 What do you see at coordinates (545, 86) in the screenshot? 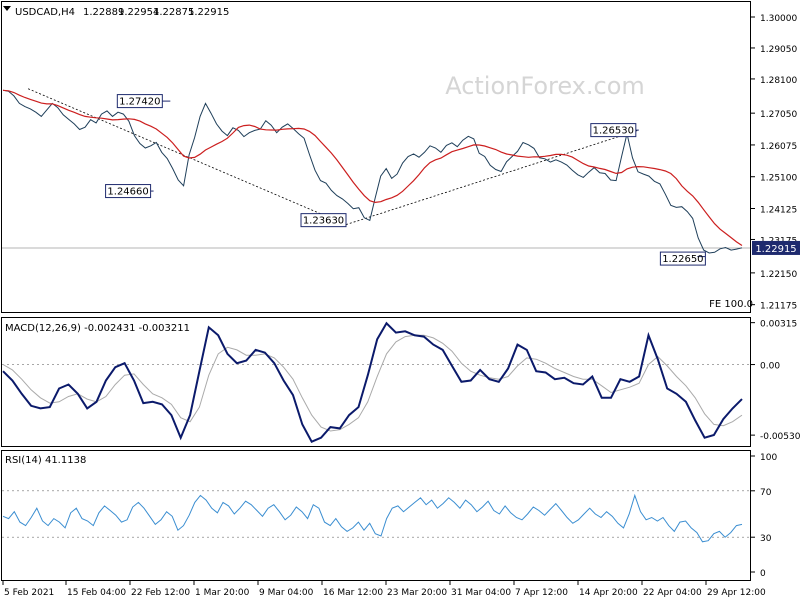
I see `watermark: ActionForex.com` at bounding box center [545, 86].